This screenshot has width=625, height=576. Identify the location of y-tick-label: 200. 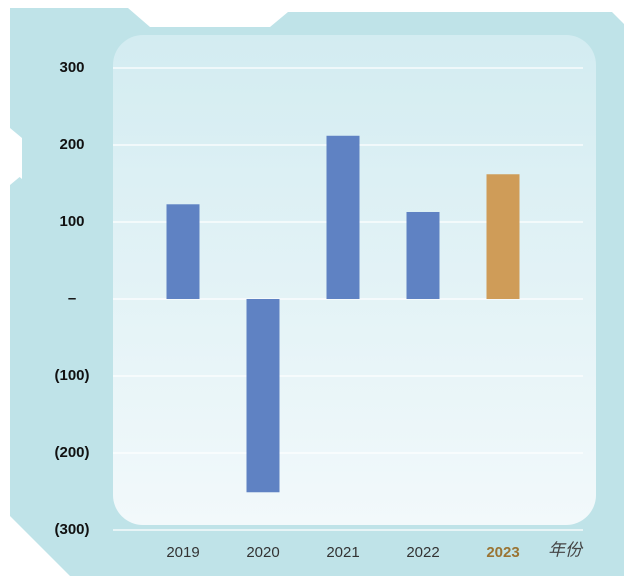
(71, 144).